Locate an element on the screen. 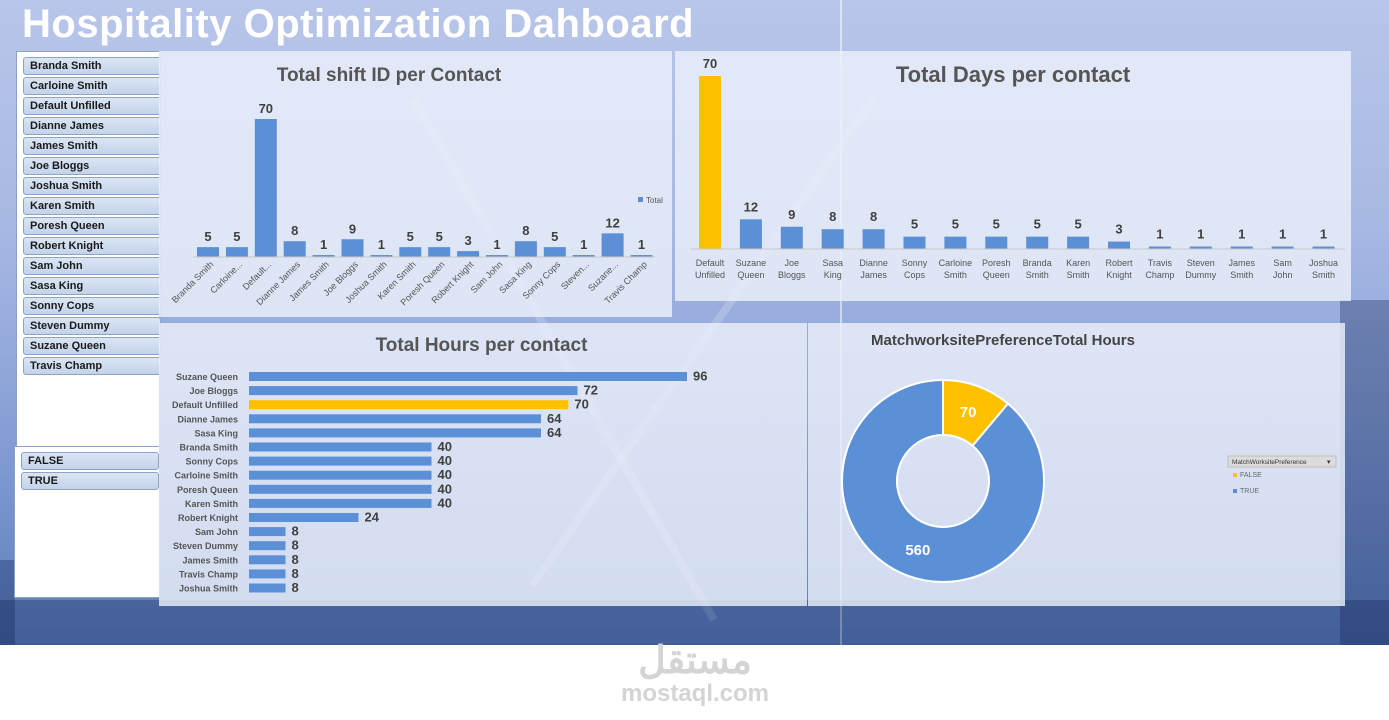 The height and width of the screenshot is (720, 1389). slicer-item-default-unfilled: Default Unfilled is located at coordinates (92, 106).